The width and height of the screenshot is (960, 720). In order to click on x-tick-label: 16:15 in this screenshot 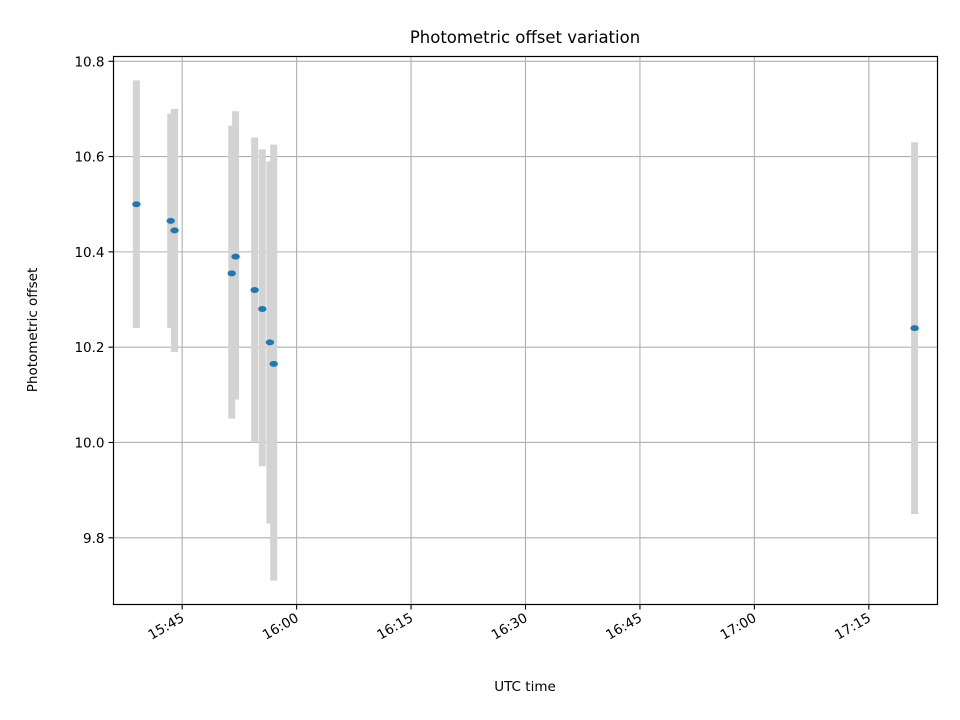, I will do `click(395, 626)`.